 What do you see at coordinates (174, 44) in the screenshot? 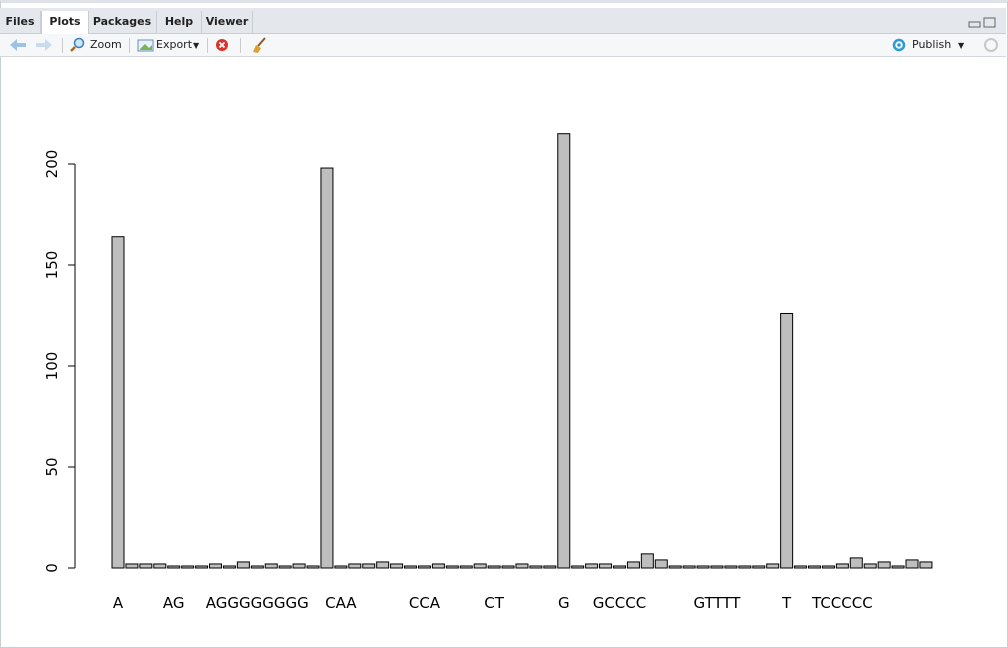
I see `export-button: Export` at bounding box center [174, 44].